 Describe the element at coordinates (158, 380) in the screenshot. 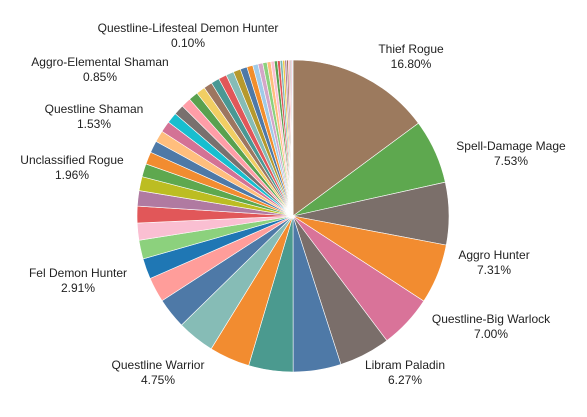

I see `slice-value-label-questline-warrior: 4.75%` at that location.